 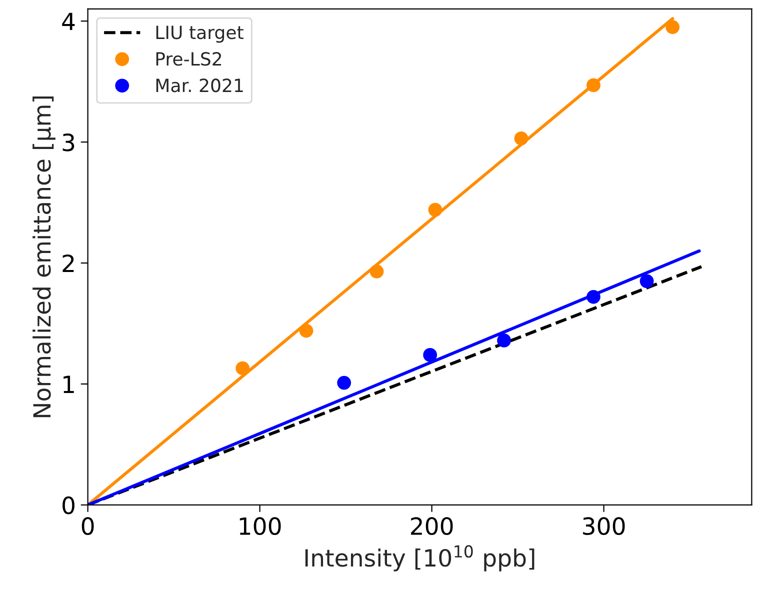 What do you see at coordinates (88, 526) in the screenshot?
I see `x-tick-label: 0` at bounding box center [88, 526].